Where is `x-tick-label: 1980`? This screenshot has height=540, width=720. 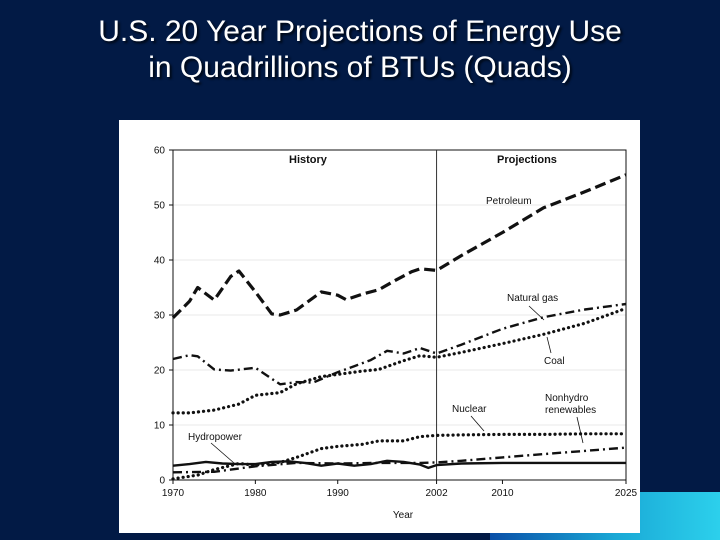 x-tick-label: 1980 is located at coordinates (255, 493).